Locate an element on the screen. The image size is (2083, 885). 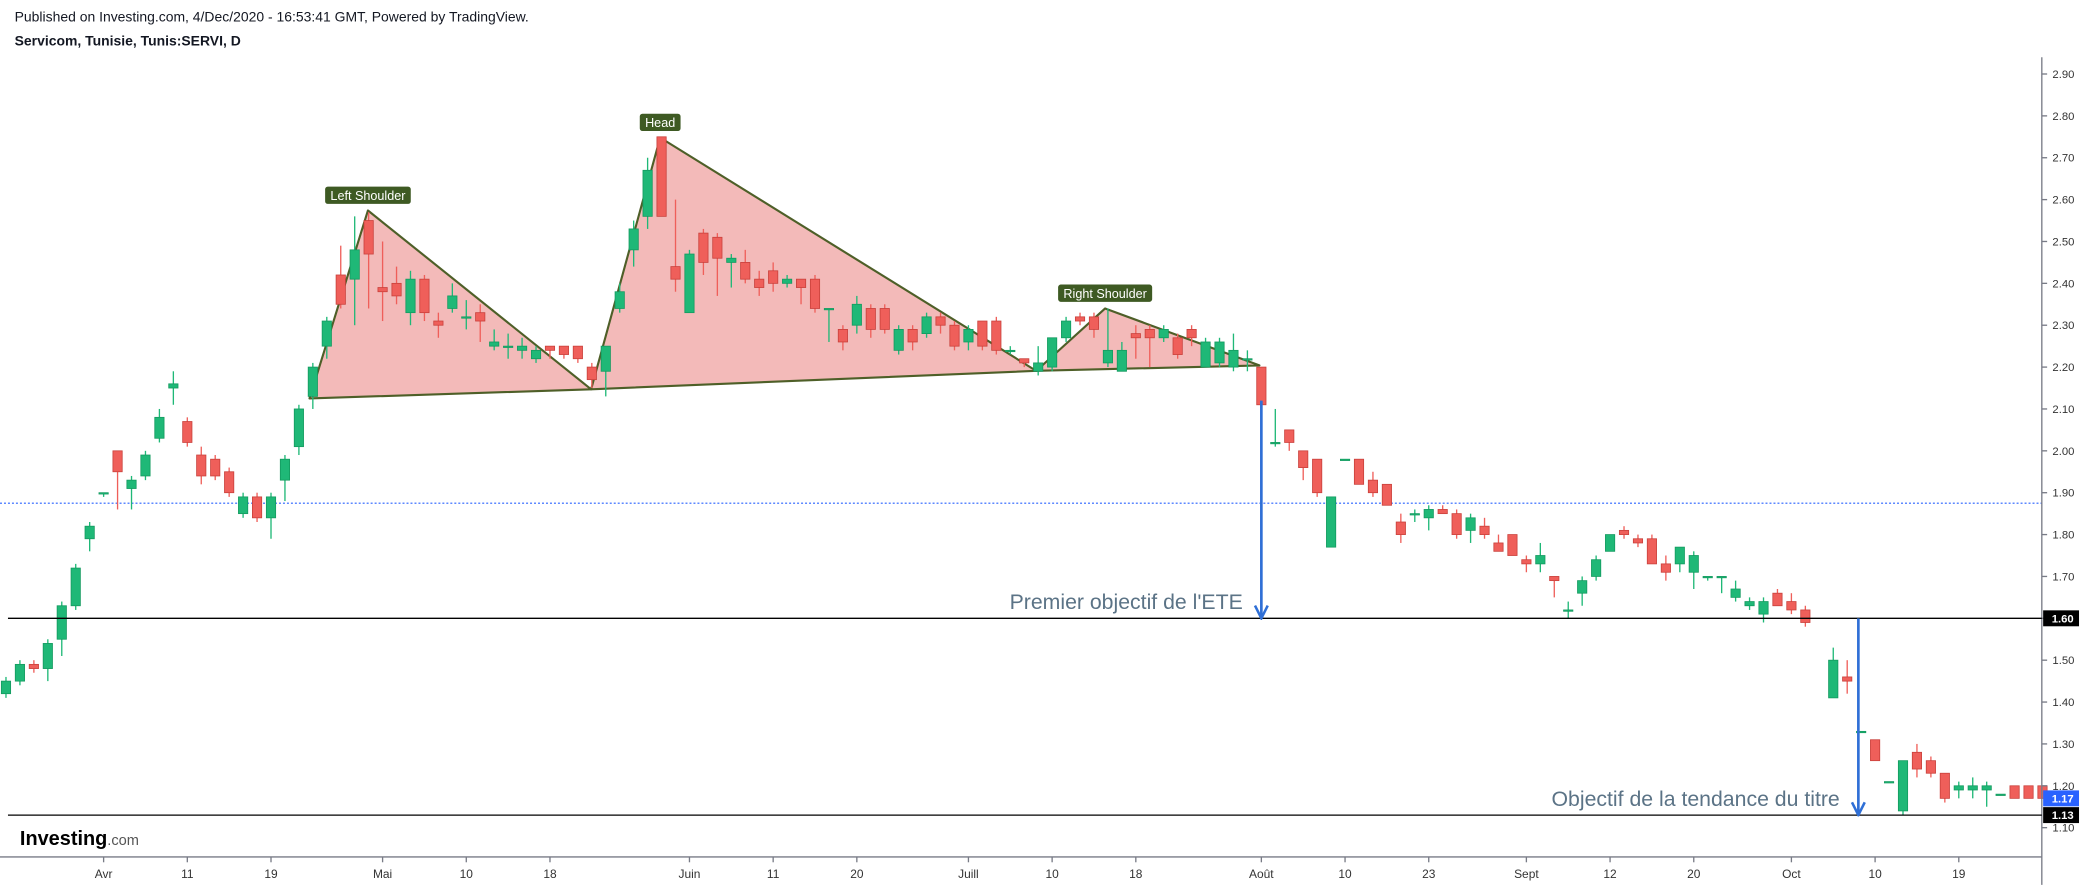
x-tick-label: Sept is located at coordinates (1526, 874).